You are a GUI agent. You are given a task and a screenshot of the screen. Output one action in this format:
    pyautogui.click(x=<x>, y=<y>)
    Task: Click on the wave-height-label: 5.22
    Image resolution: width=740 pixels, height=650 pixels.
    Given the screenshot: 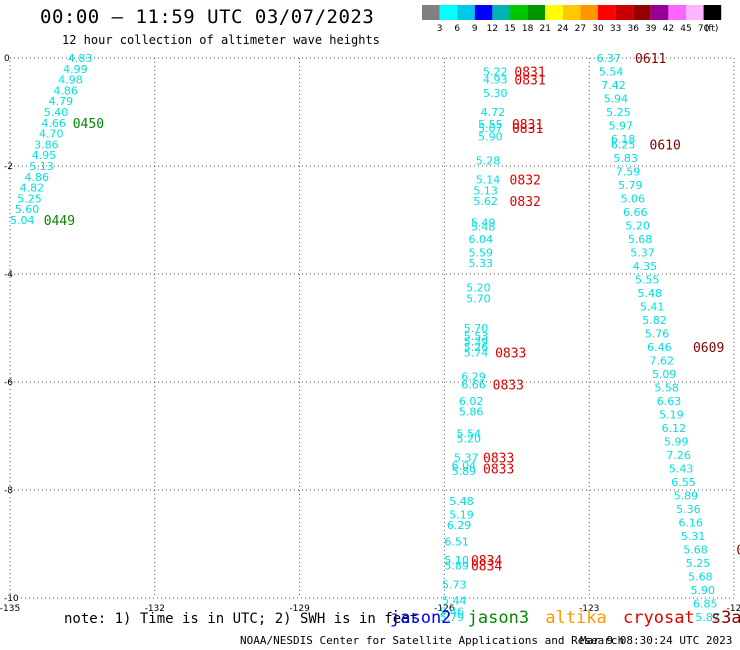 What is the action you would take?
    pyautogui.click(x=495, y=72)
    